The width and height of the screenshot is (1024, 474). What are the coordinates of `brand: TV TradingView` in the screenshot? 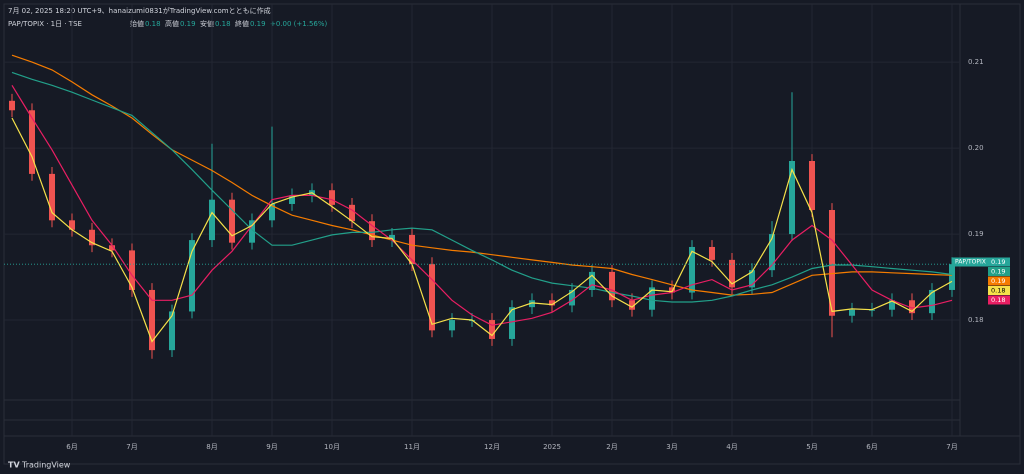 It's located at (39, 465).